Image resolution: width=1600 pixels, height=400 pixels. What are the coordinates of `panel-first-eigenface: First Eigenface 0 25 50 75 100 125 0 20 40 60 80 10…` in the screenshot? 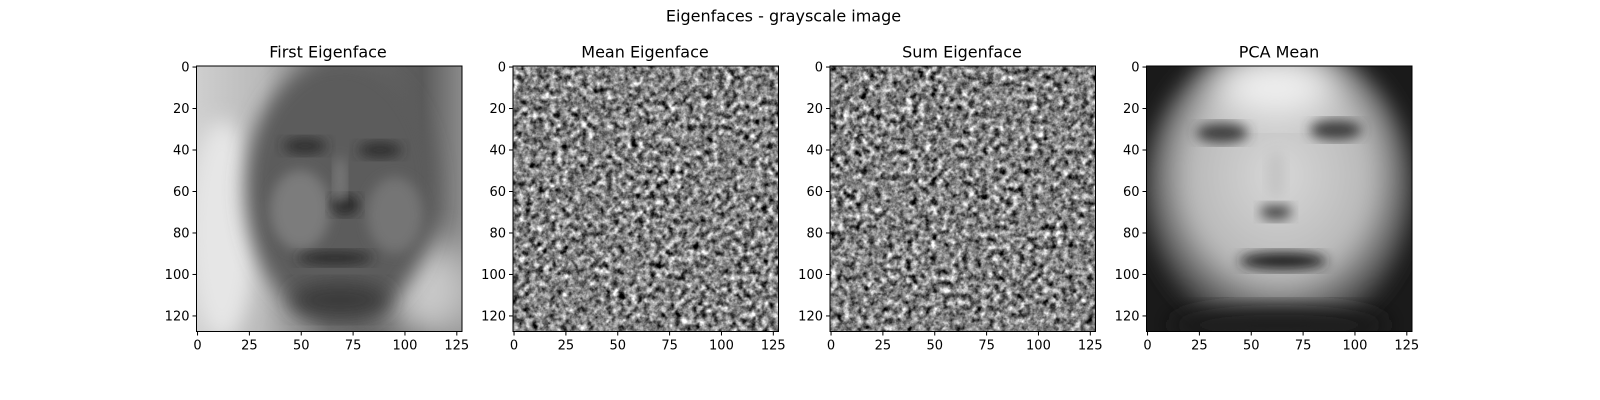 It's located at (317, 198).